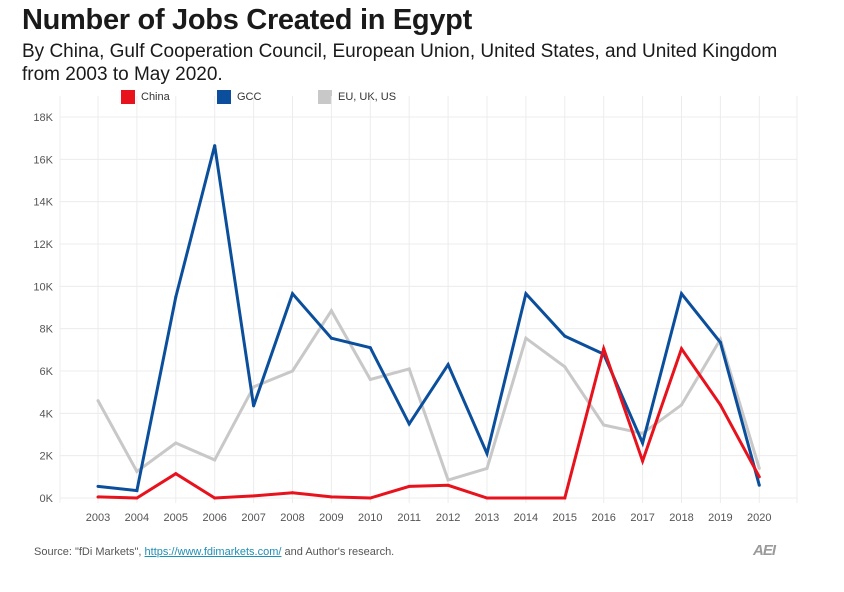 This screenshot has height=592, width=844. Describe the element at coordinates (214, 518) in the screenshot. I see `x-tick-label: 2006` at that location.